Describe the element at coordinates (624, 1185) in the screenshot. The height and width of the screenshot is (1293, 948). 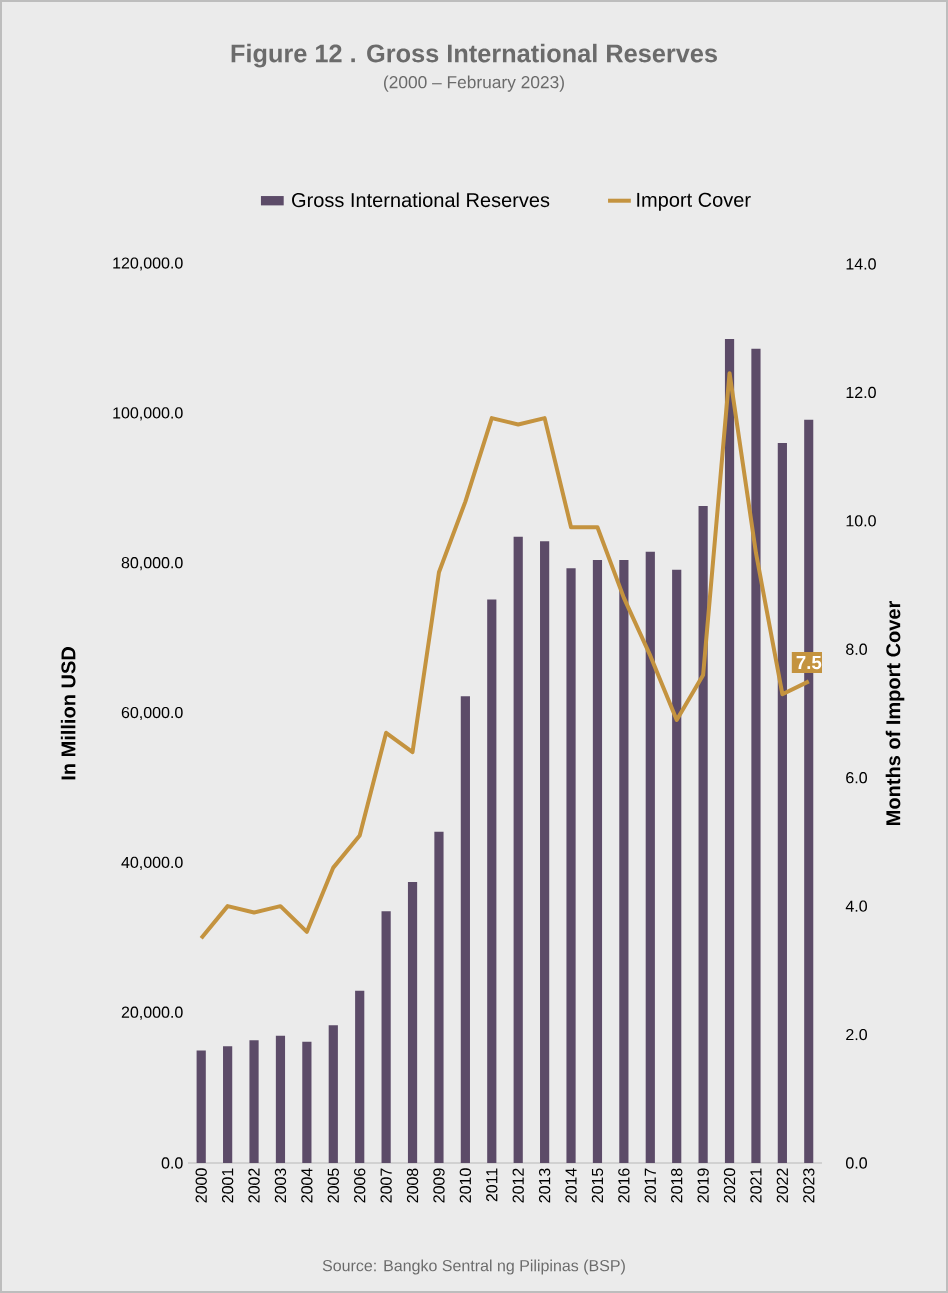
I see `x-tick-label: 2016` at that location.